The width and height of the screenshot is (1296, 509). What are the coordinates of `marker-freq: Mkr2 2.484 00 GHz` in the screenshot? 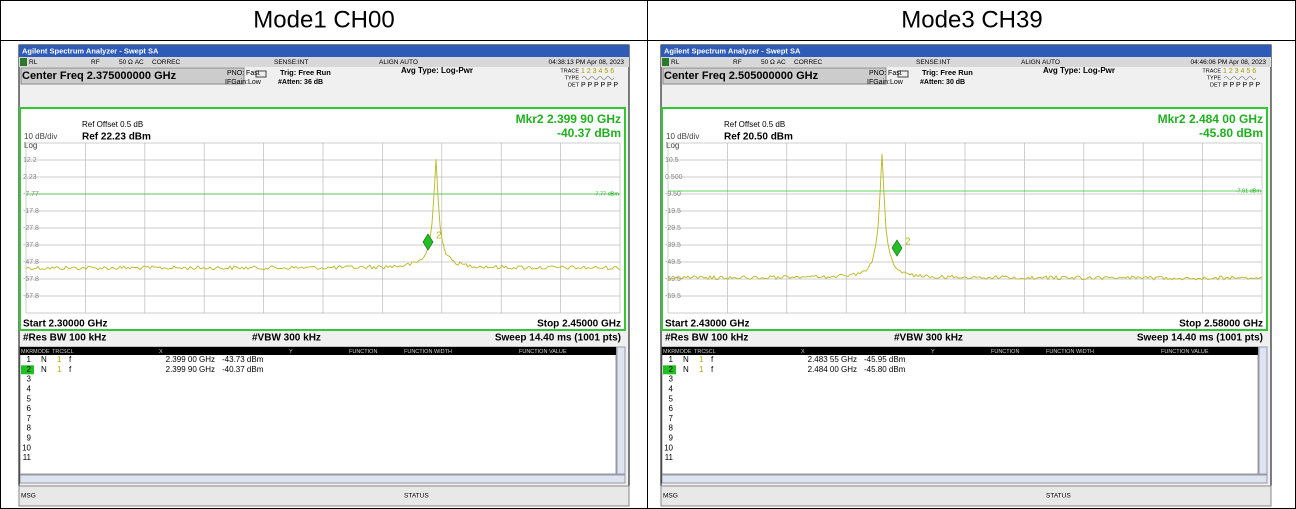 It's located at (1210, 119).